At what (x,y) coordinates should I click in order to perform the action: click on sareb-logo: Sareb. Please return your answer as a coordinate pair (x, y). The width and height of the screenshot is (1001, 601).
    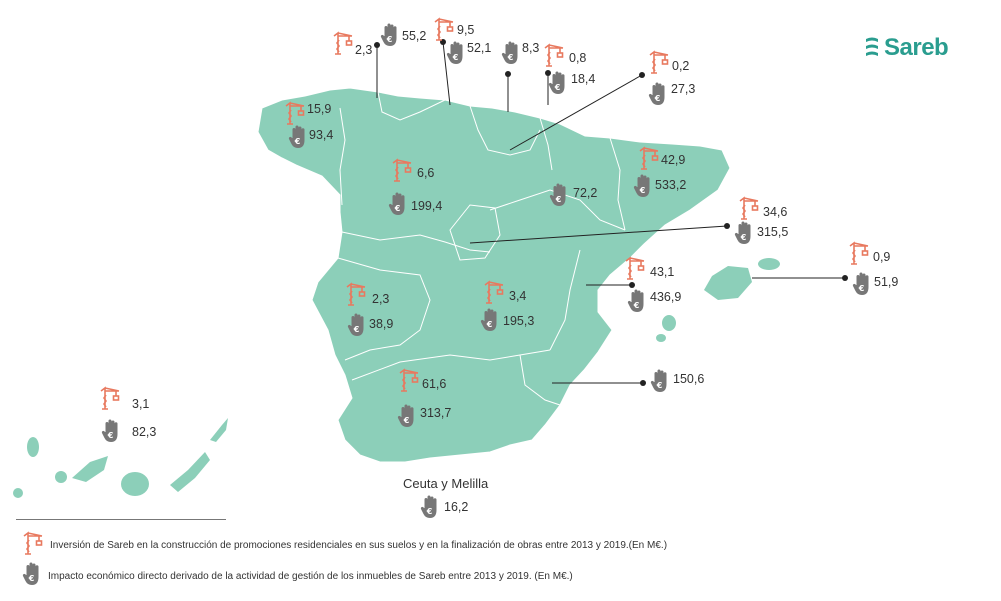
    Looking at the image, I should click on (906, 48).